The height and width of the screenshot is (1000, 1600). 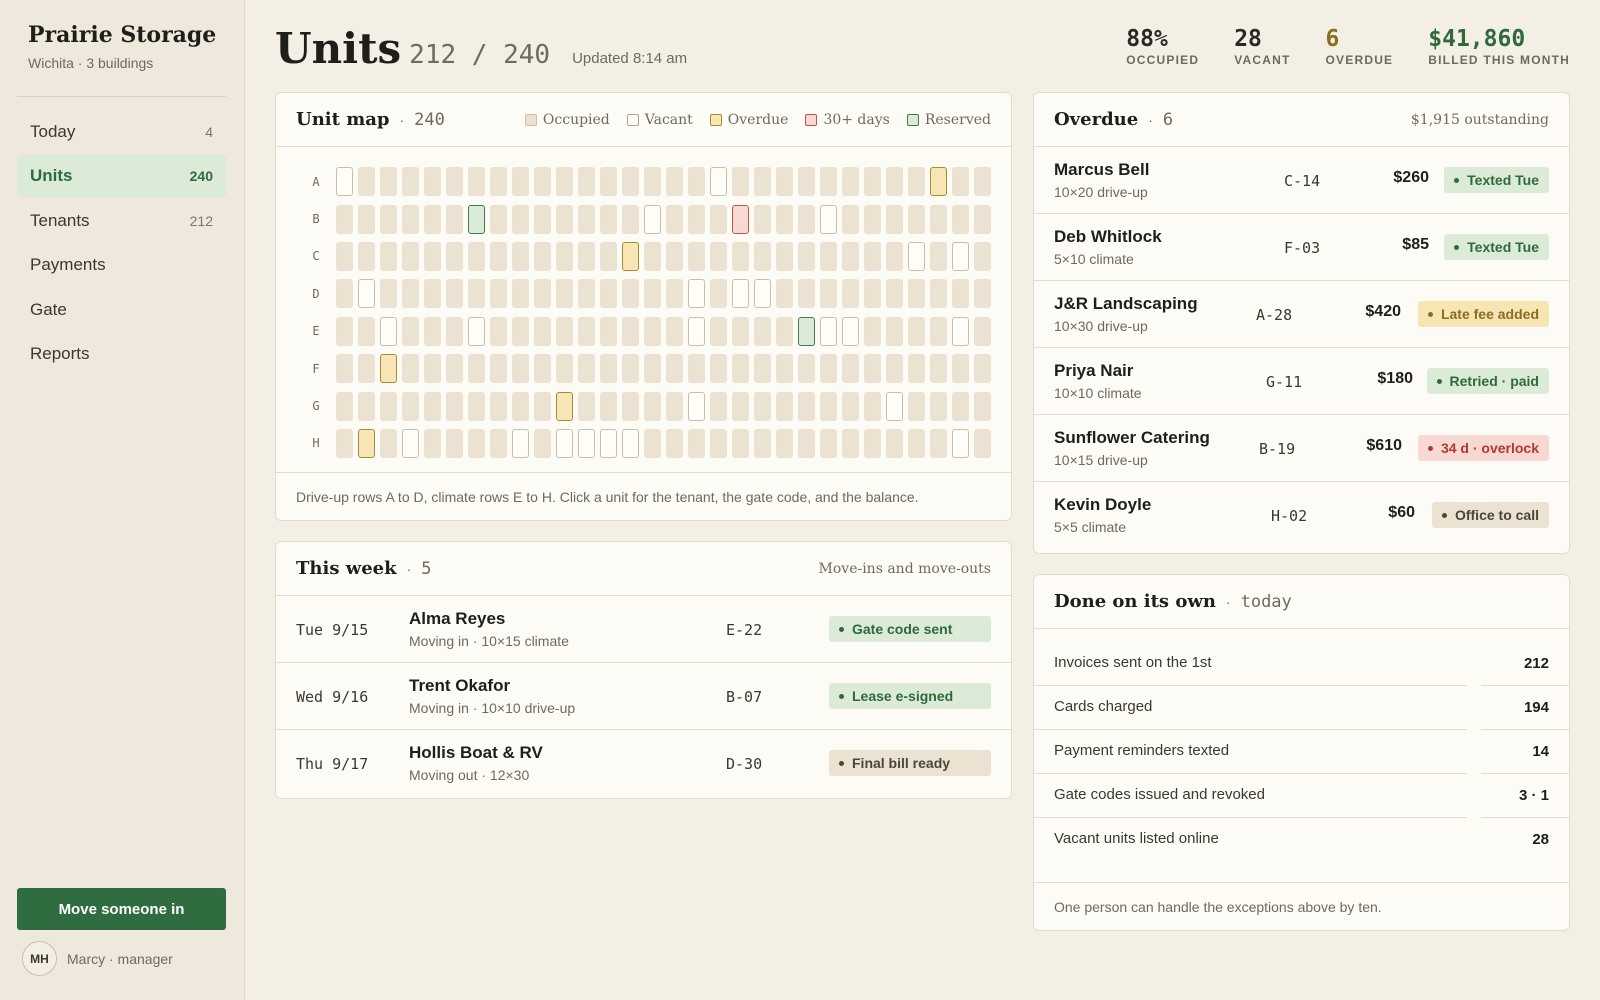 What do you see at coordinates (121, 310) in the screenshot?
I see `sidebar-item-gate: Gate` at bounding box center [121, 310].